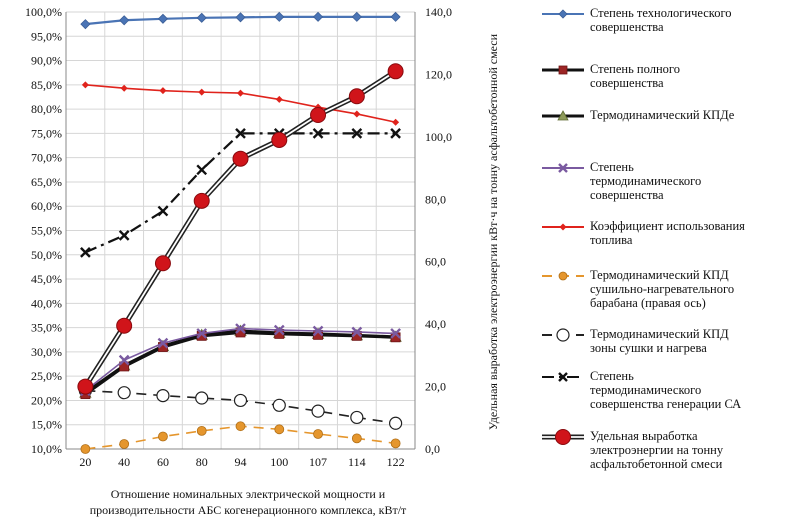  I want to click on left-tick-label: 30,0%, so click(46, 352).